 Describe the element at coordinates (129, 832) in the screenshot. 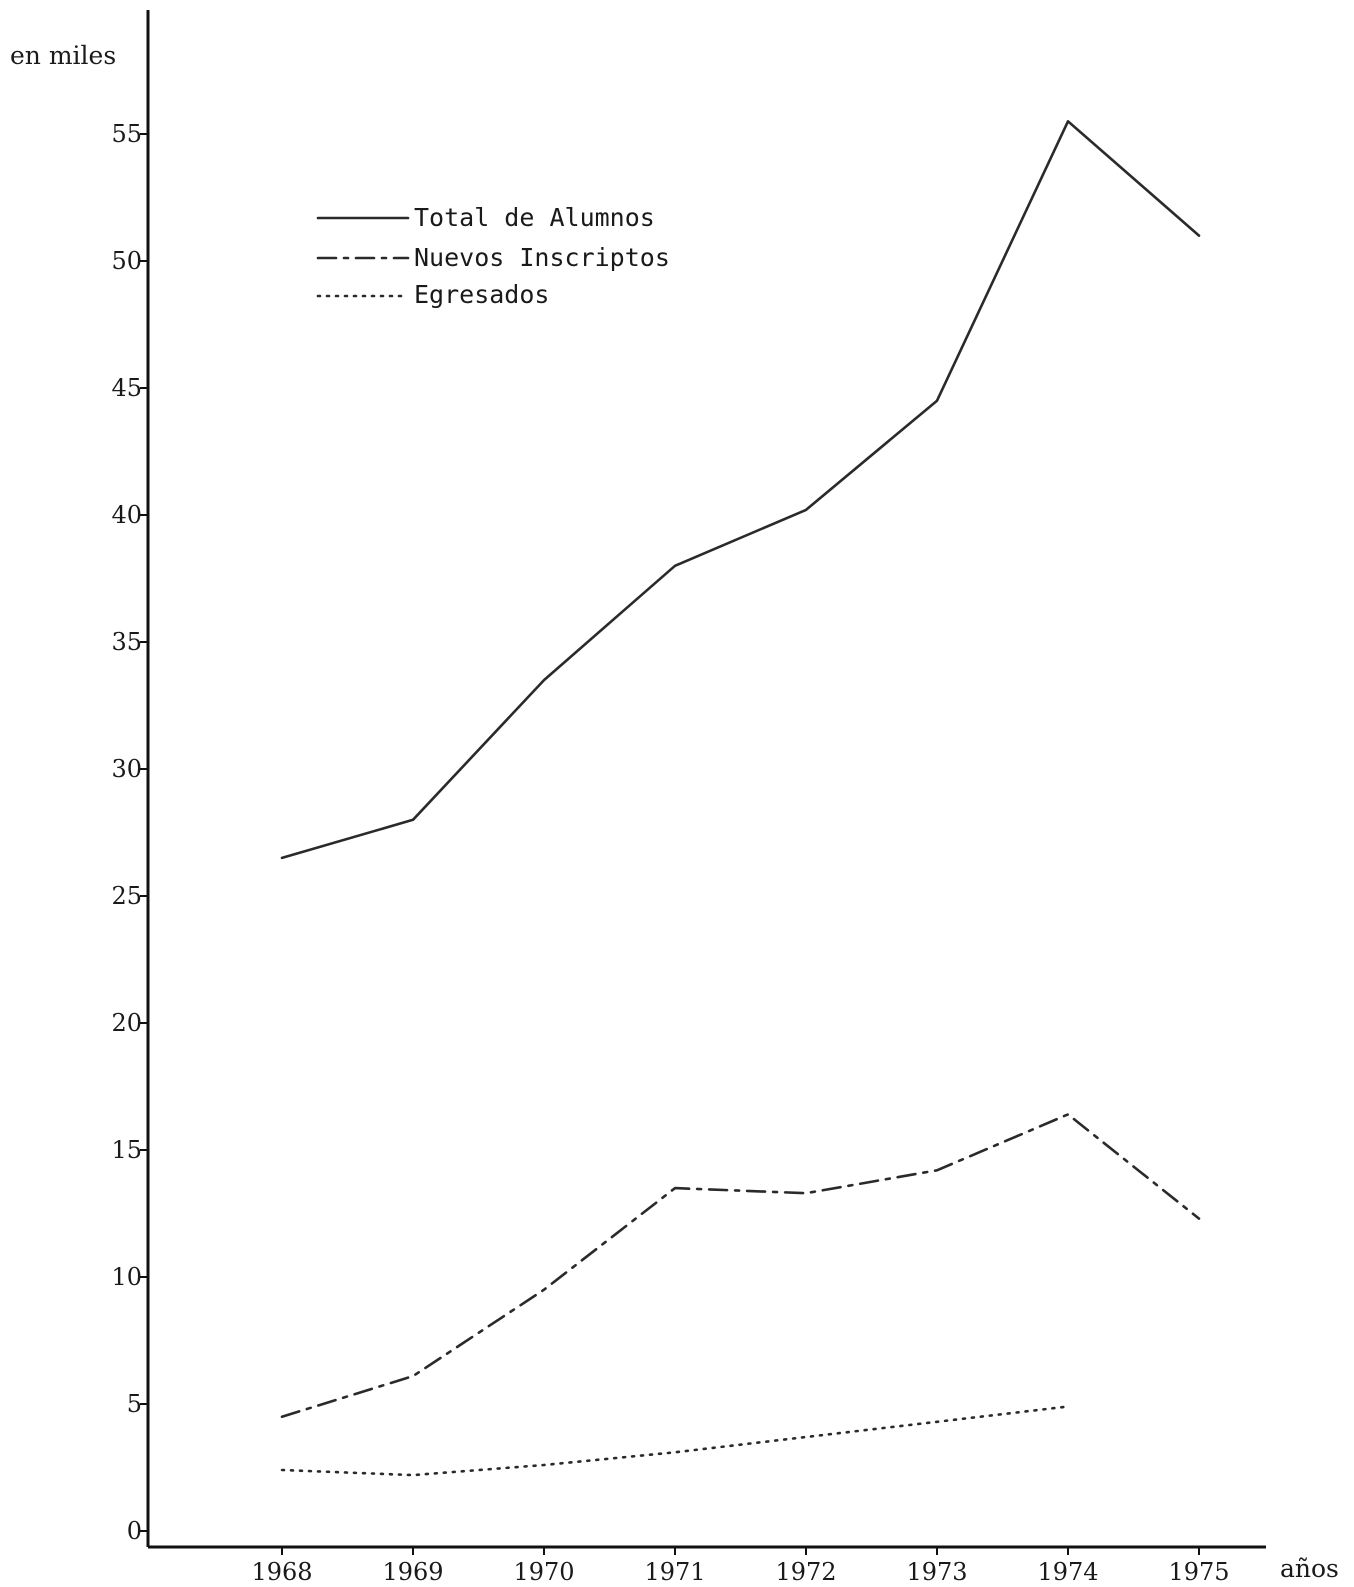

I see `y-ticks: 0 5 10 15 20 25 30 35 40 45 50 55` at that location.